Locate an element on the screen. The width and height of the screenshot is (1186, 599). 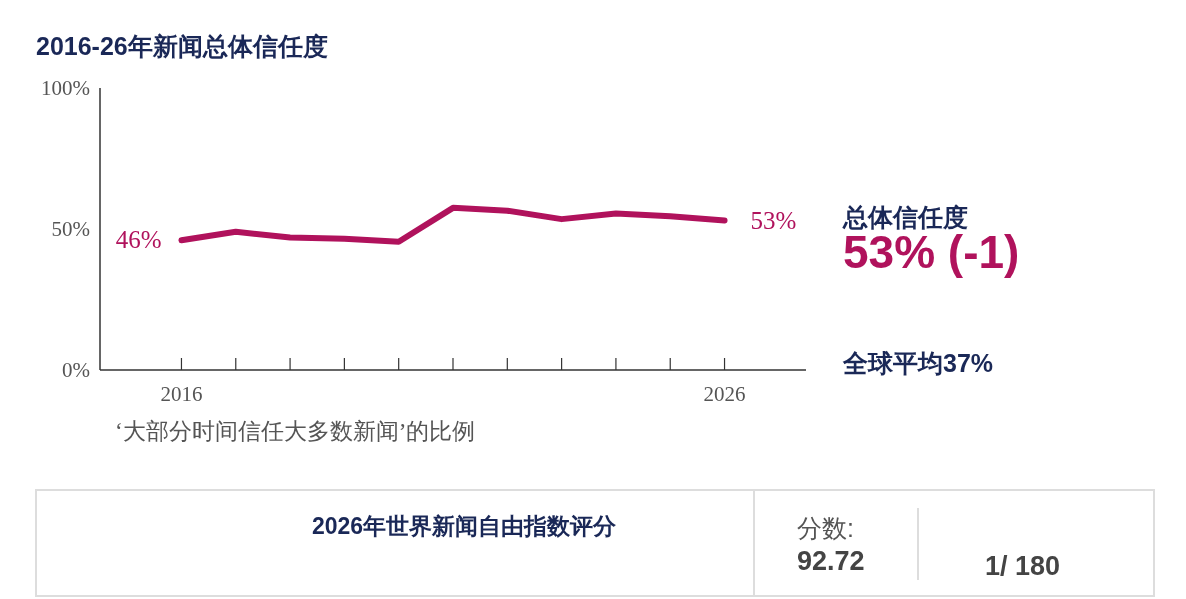
text: 1/ 180 is located at coordinates (1023, 566).